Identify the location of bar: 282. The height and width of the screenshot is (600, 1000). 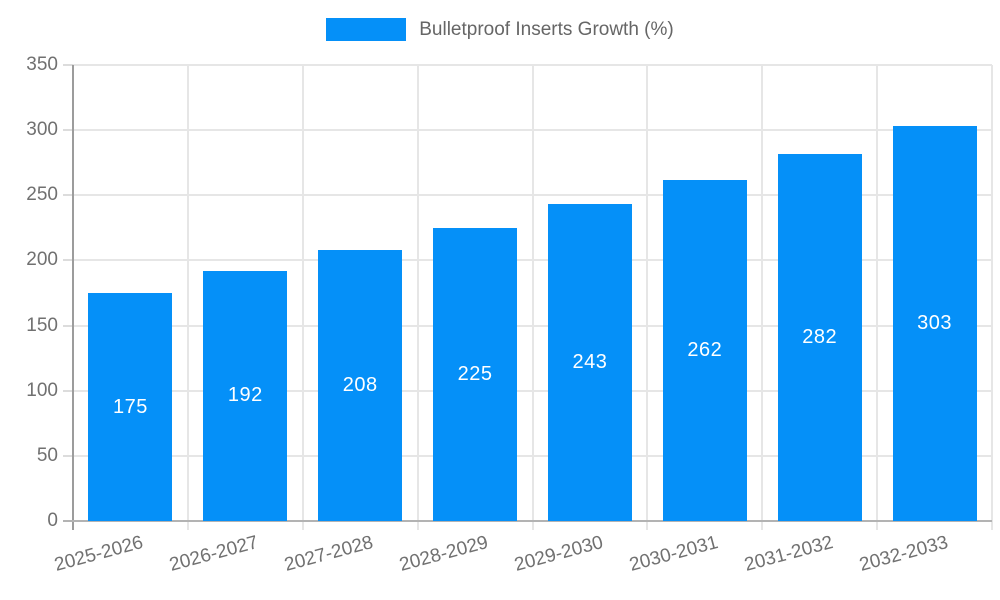
(819, 337).